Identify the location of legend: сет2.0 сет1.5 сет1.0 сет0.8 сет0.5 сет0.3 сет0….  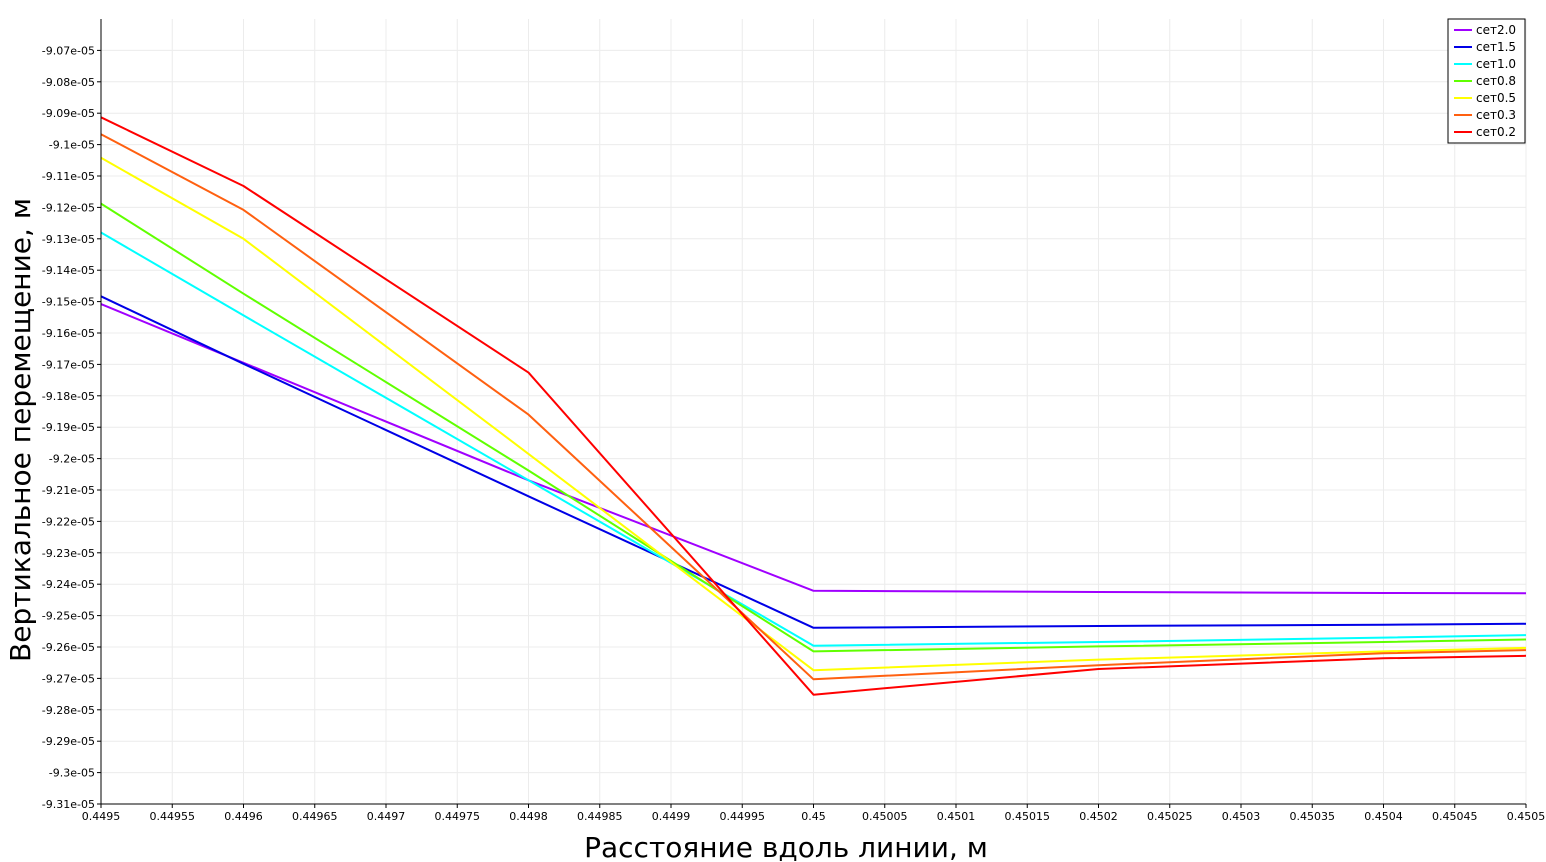
(1486, 81).